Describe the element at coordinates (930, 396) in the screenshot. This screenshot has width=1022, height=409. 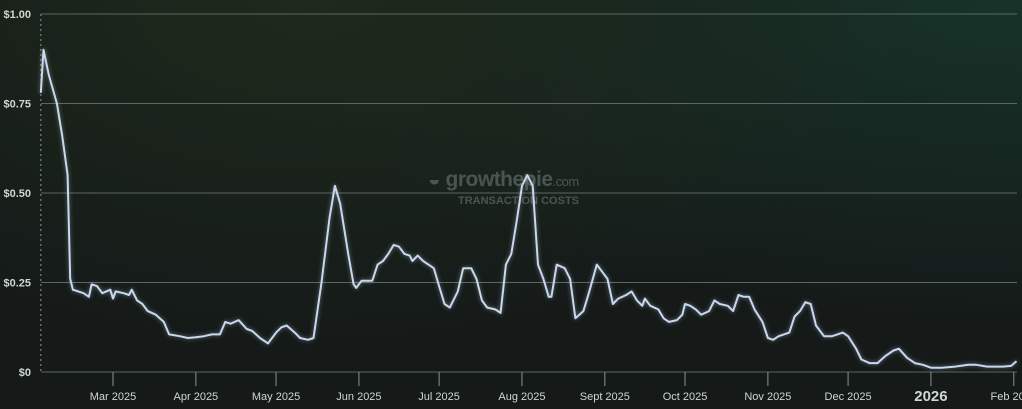
I see `x-tick-label: 2026` at that location.